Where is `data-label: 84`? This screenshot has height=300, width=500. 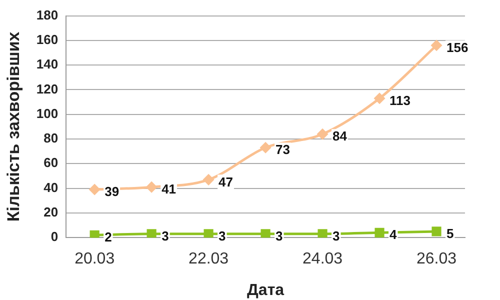
data-label: 84 is located at coordinates (340, 136).